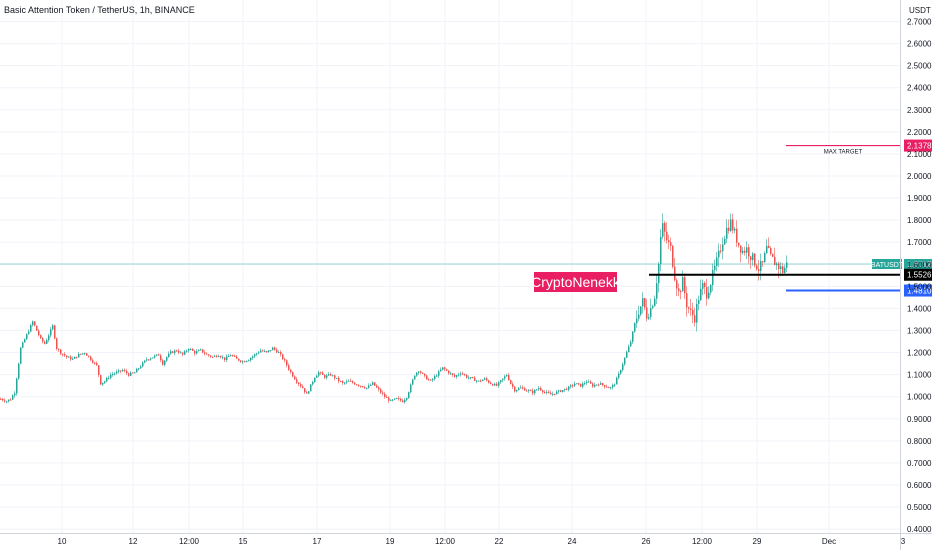  I want to click on price-axis-unit: USDT, so click(920, 10).